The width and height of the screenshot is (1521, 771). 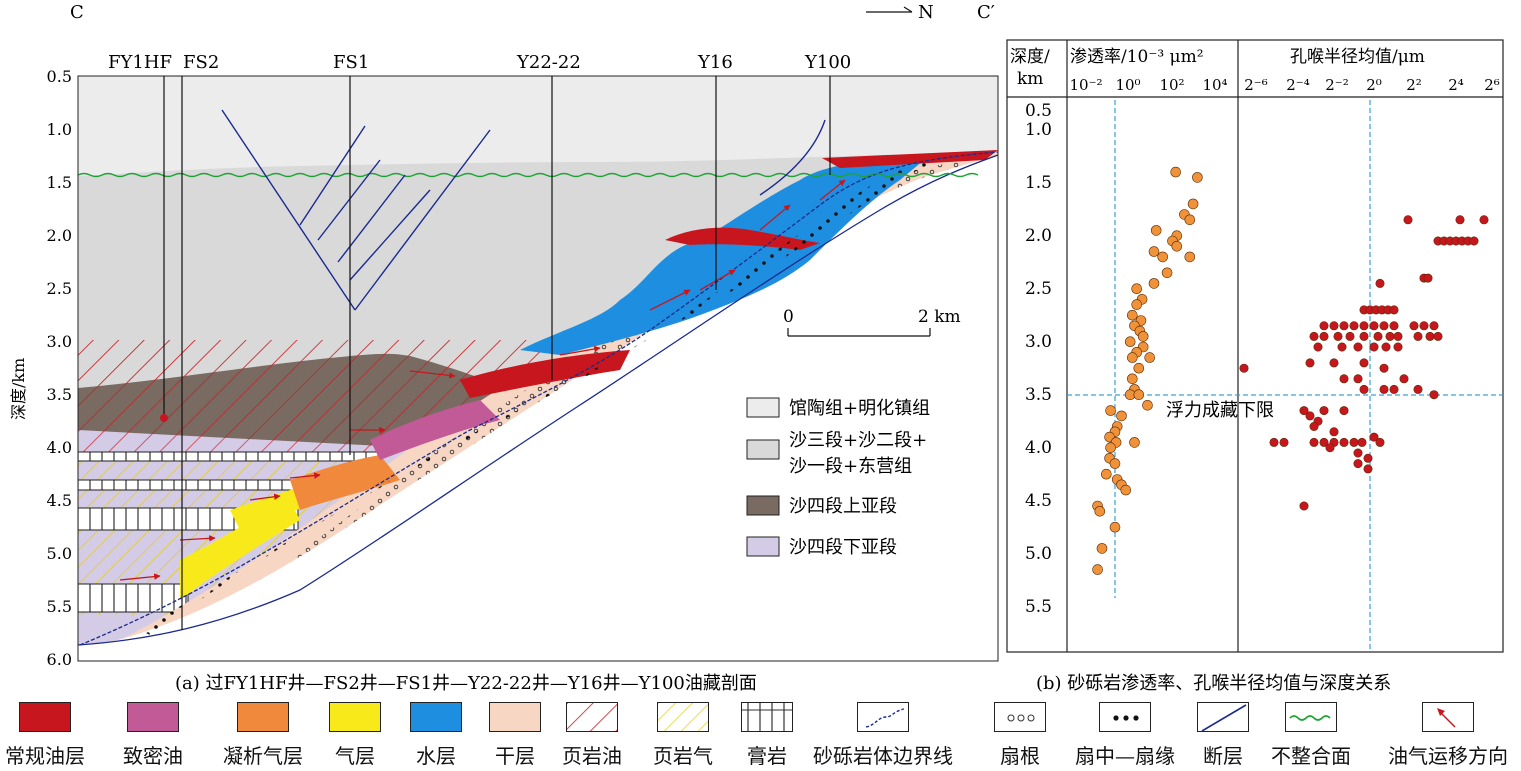 I want to click on legend-label: 断层, so click(x=1223, y=756).